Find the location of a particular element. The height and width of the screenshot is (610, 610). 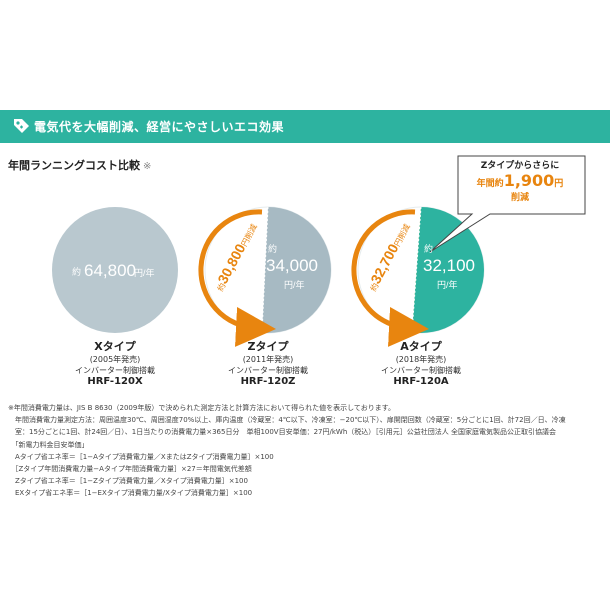

tag-icon is located at coordinates (21, 126).